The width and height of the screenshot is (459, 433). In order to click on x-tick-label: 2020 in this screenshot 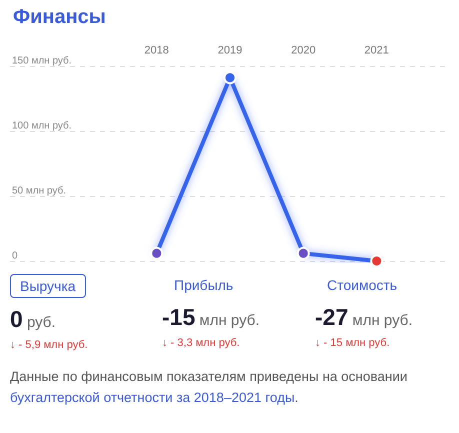, I will do `click(303, 50)`.